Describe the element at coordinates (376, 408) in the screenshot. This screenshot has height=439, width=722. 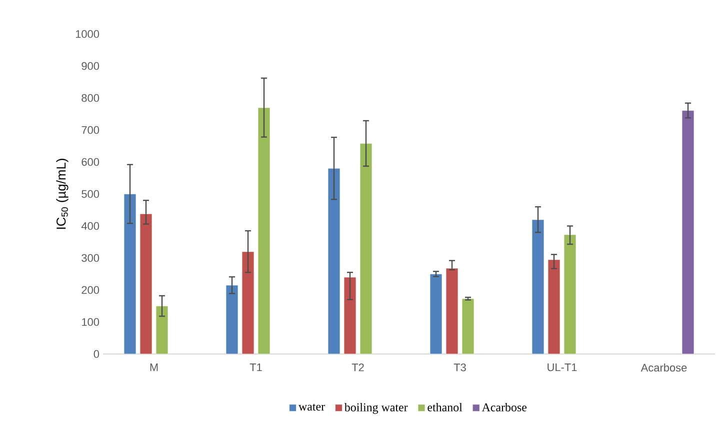
I see `legend-label: boiling water` at that location.